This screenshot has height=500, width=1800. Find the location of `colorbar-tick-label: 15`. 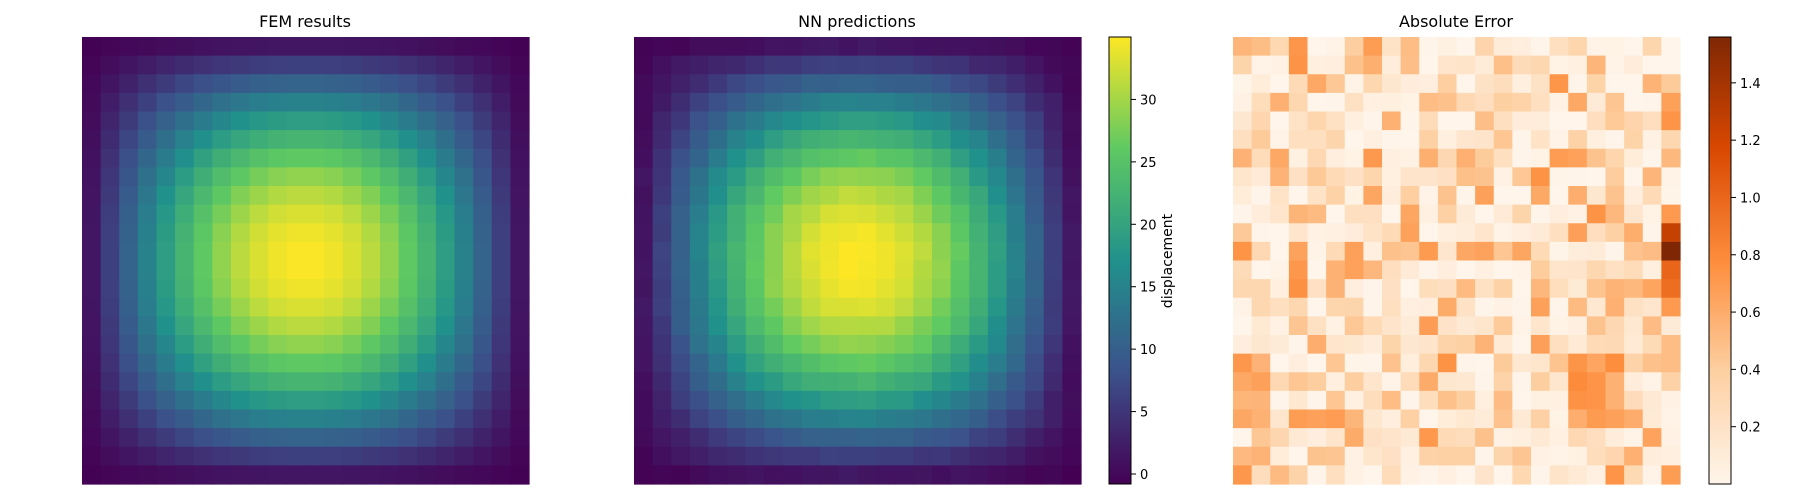

colorbar-tick-label: 15 is located at coordinates (1148, 288).